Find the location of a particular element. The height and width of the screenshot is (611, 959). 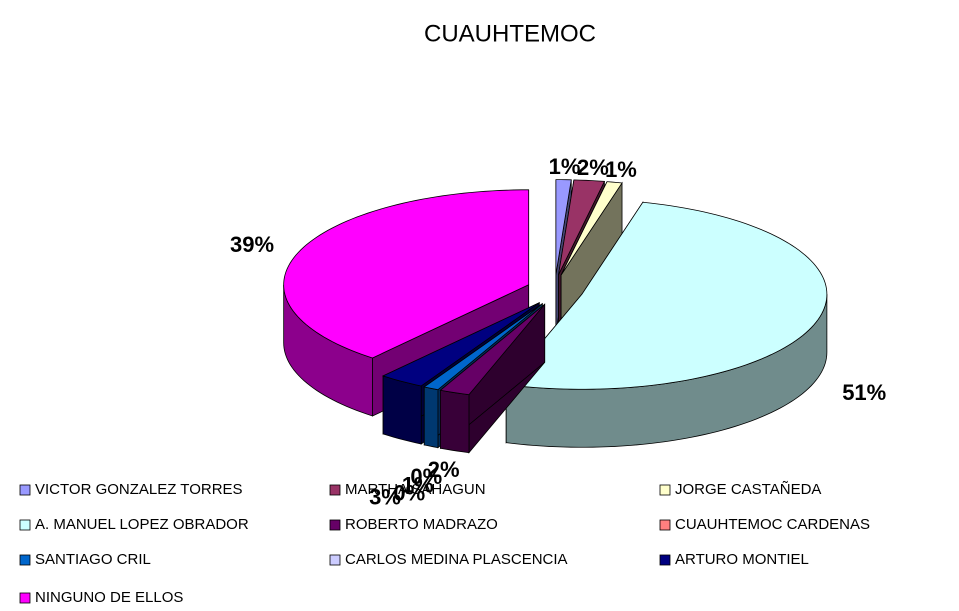

legend-label: ARTURO MONTIEL is located at coordinates (742, 559).